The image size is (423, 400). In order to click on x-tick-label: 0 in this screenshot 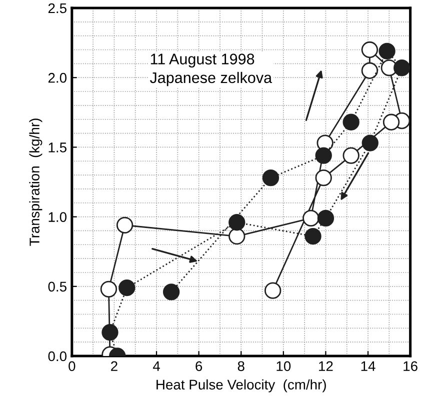, I will do `click(72, 366)`.